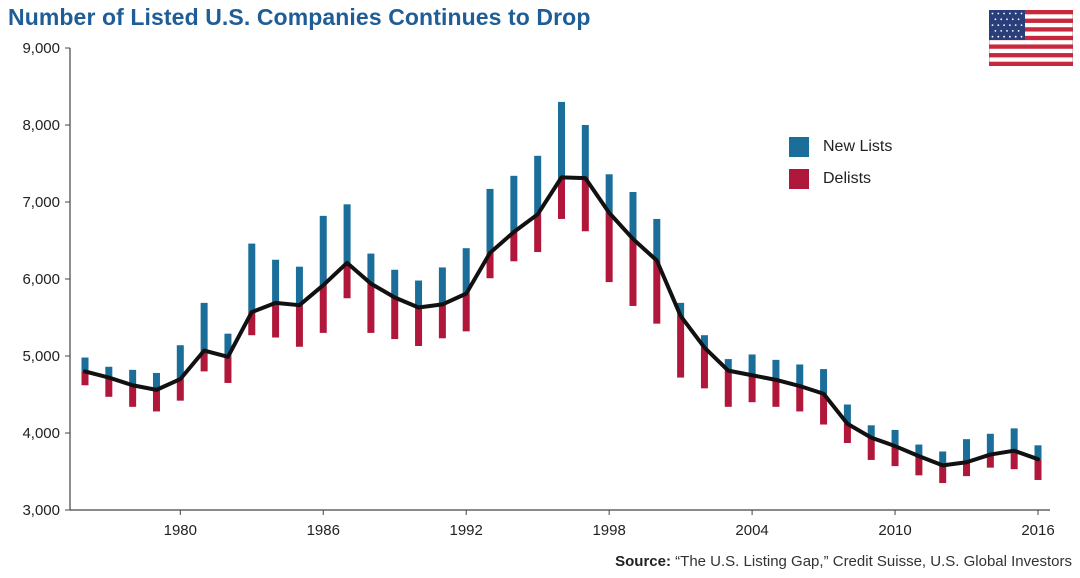 The height and width of the screenshot is (578, 1080). What do you see at coordinates (41, 279) in the screenshot?
I see `y-tick-label: 6,000` at bounding box center [41, 279].